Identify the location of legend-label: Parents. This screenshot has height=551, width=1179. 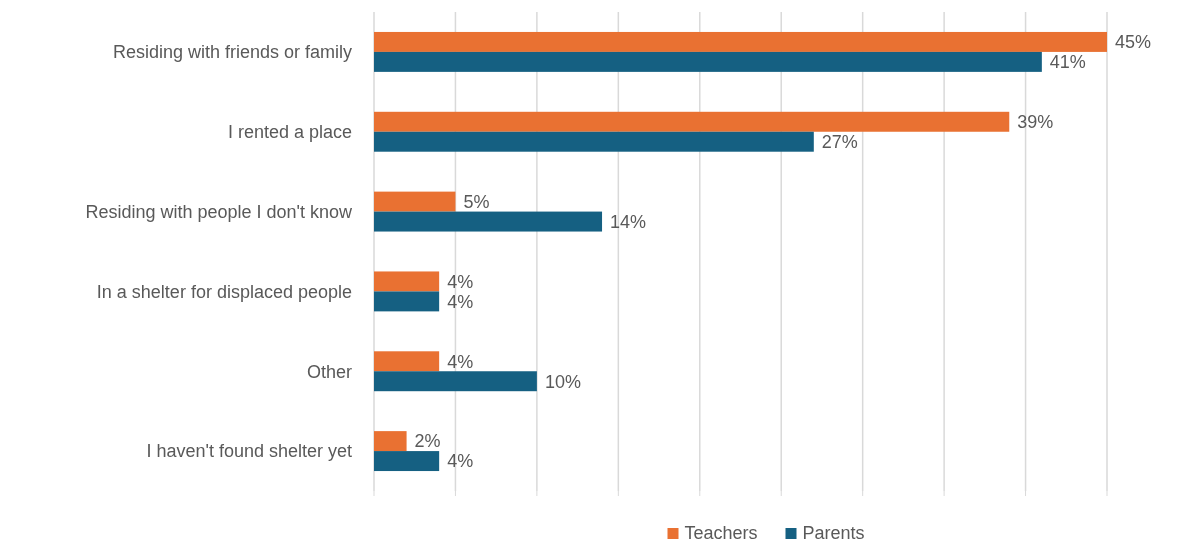
(833, 533).